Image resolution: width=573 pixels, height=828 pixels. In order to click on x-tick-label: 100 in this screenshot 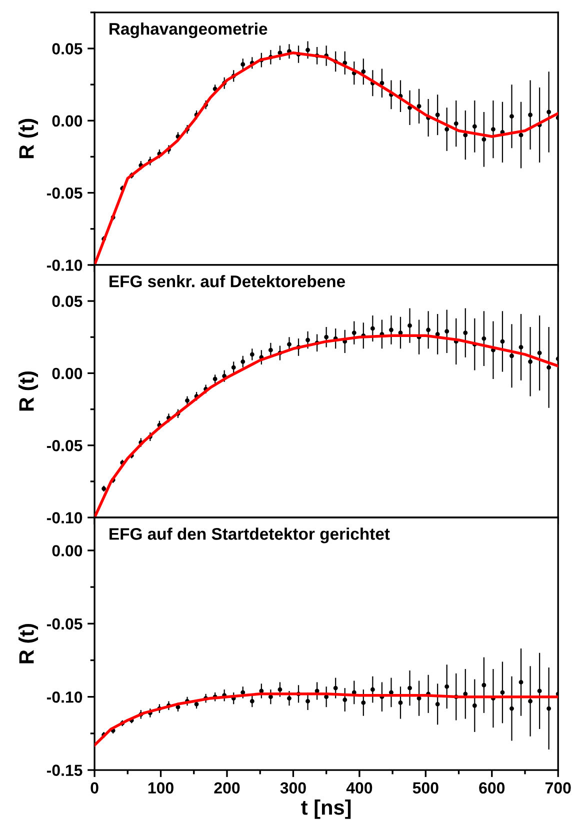, I will do `click(161, 788)`.